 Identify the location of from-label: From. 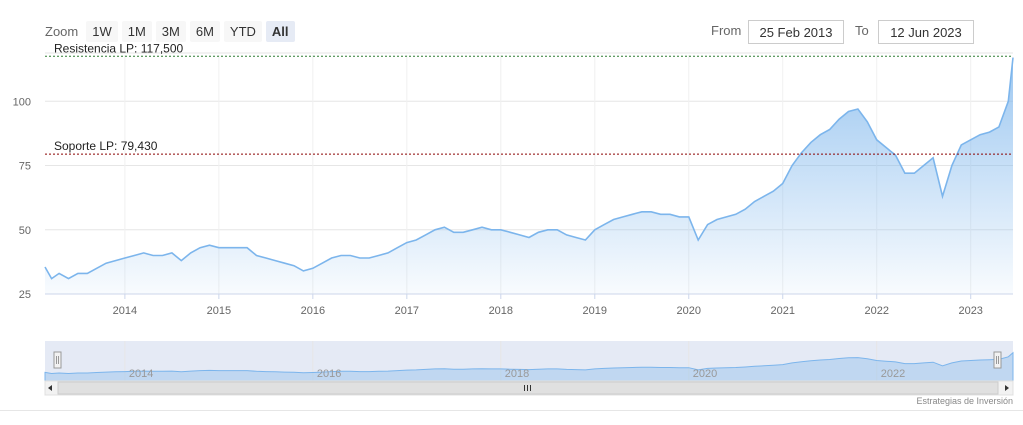
(726, 30).